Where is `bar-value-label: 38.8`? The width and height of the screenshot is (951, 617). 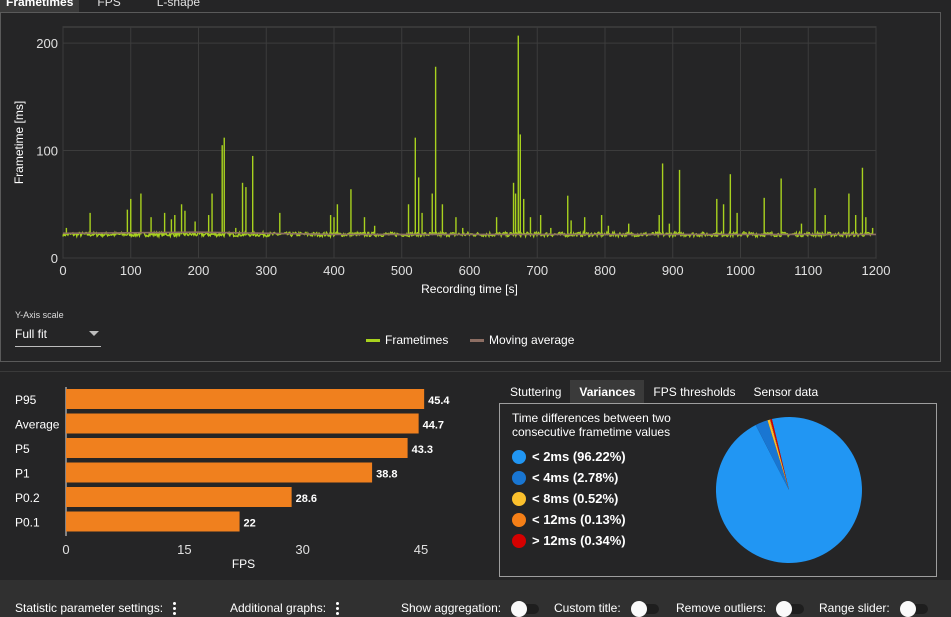 bar-value-label: 38.8 is located at coordinates (386, 475).